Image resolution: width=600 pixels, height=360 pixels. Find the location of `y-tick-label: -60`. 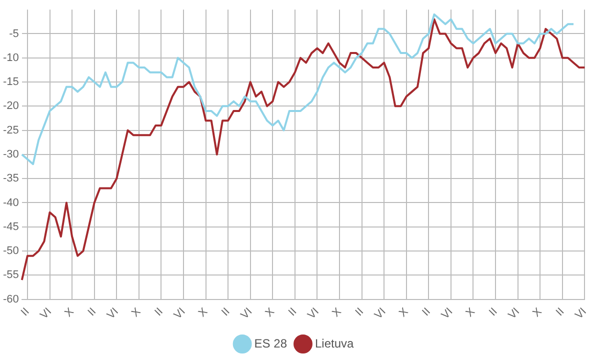

y-tick-label: -60 is located at coordinates (10, 299).